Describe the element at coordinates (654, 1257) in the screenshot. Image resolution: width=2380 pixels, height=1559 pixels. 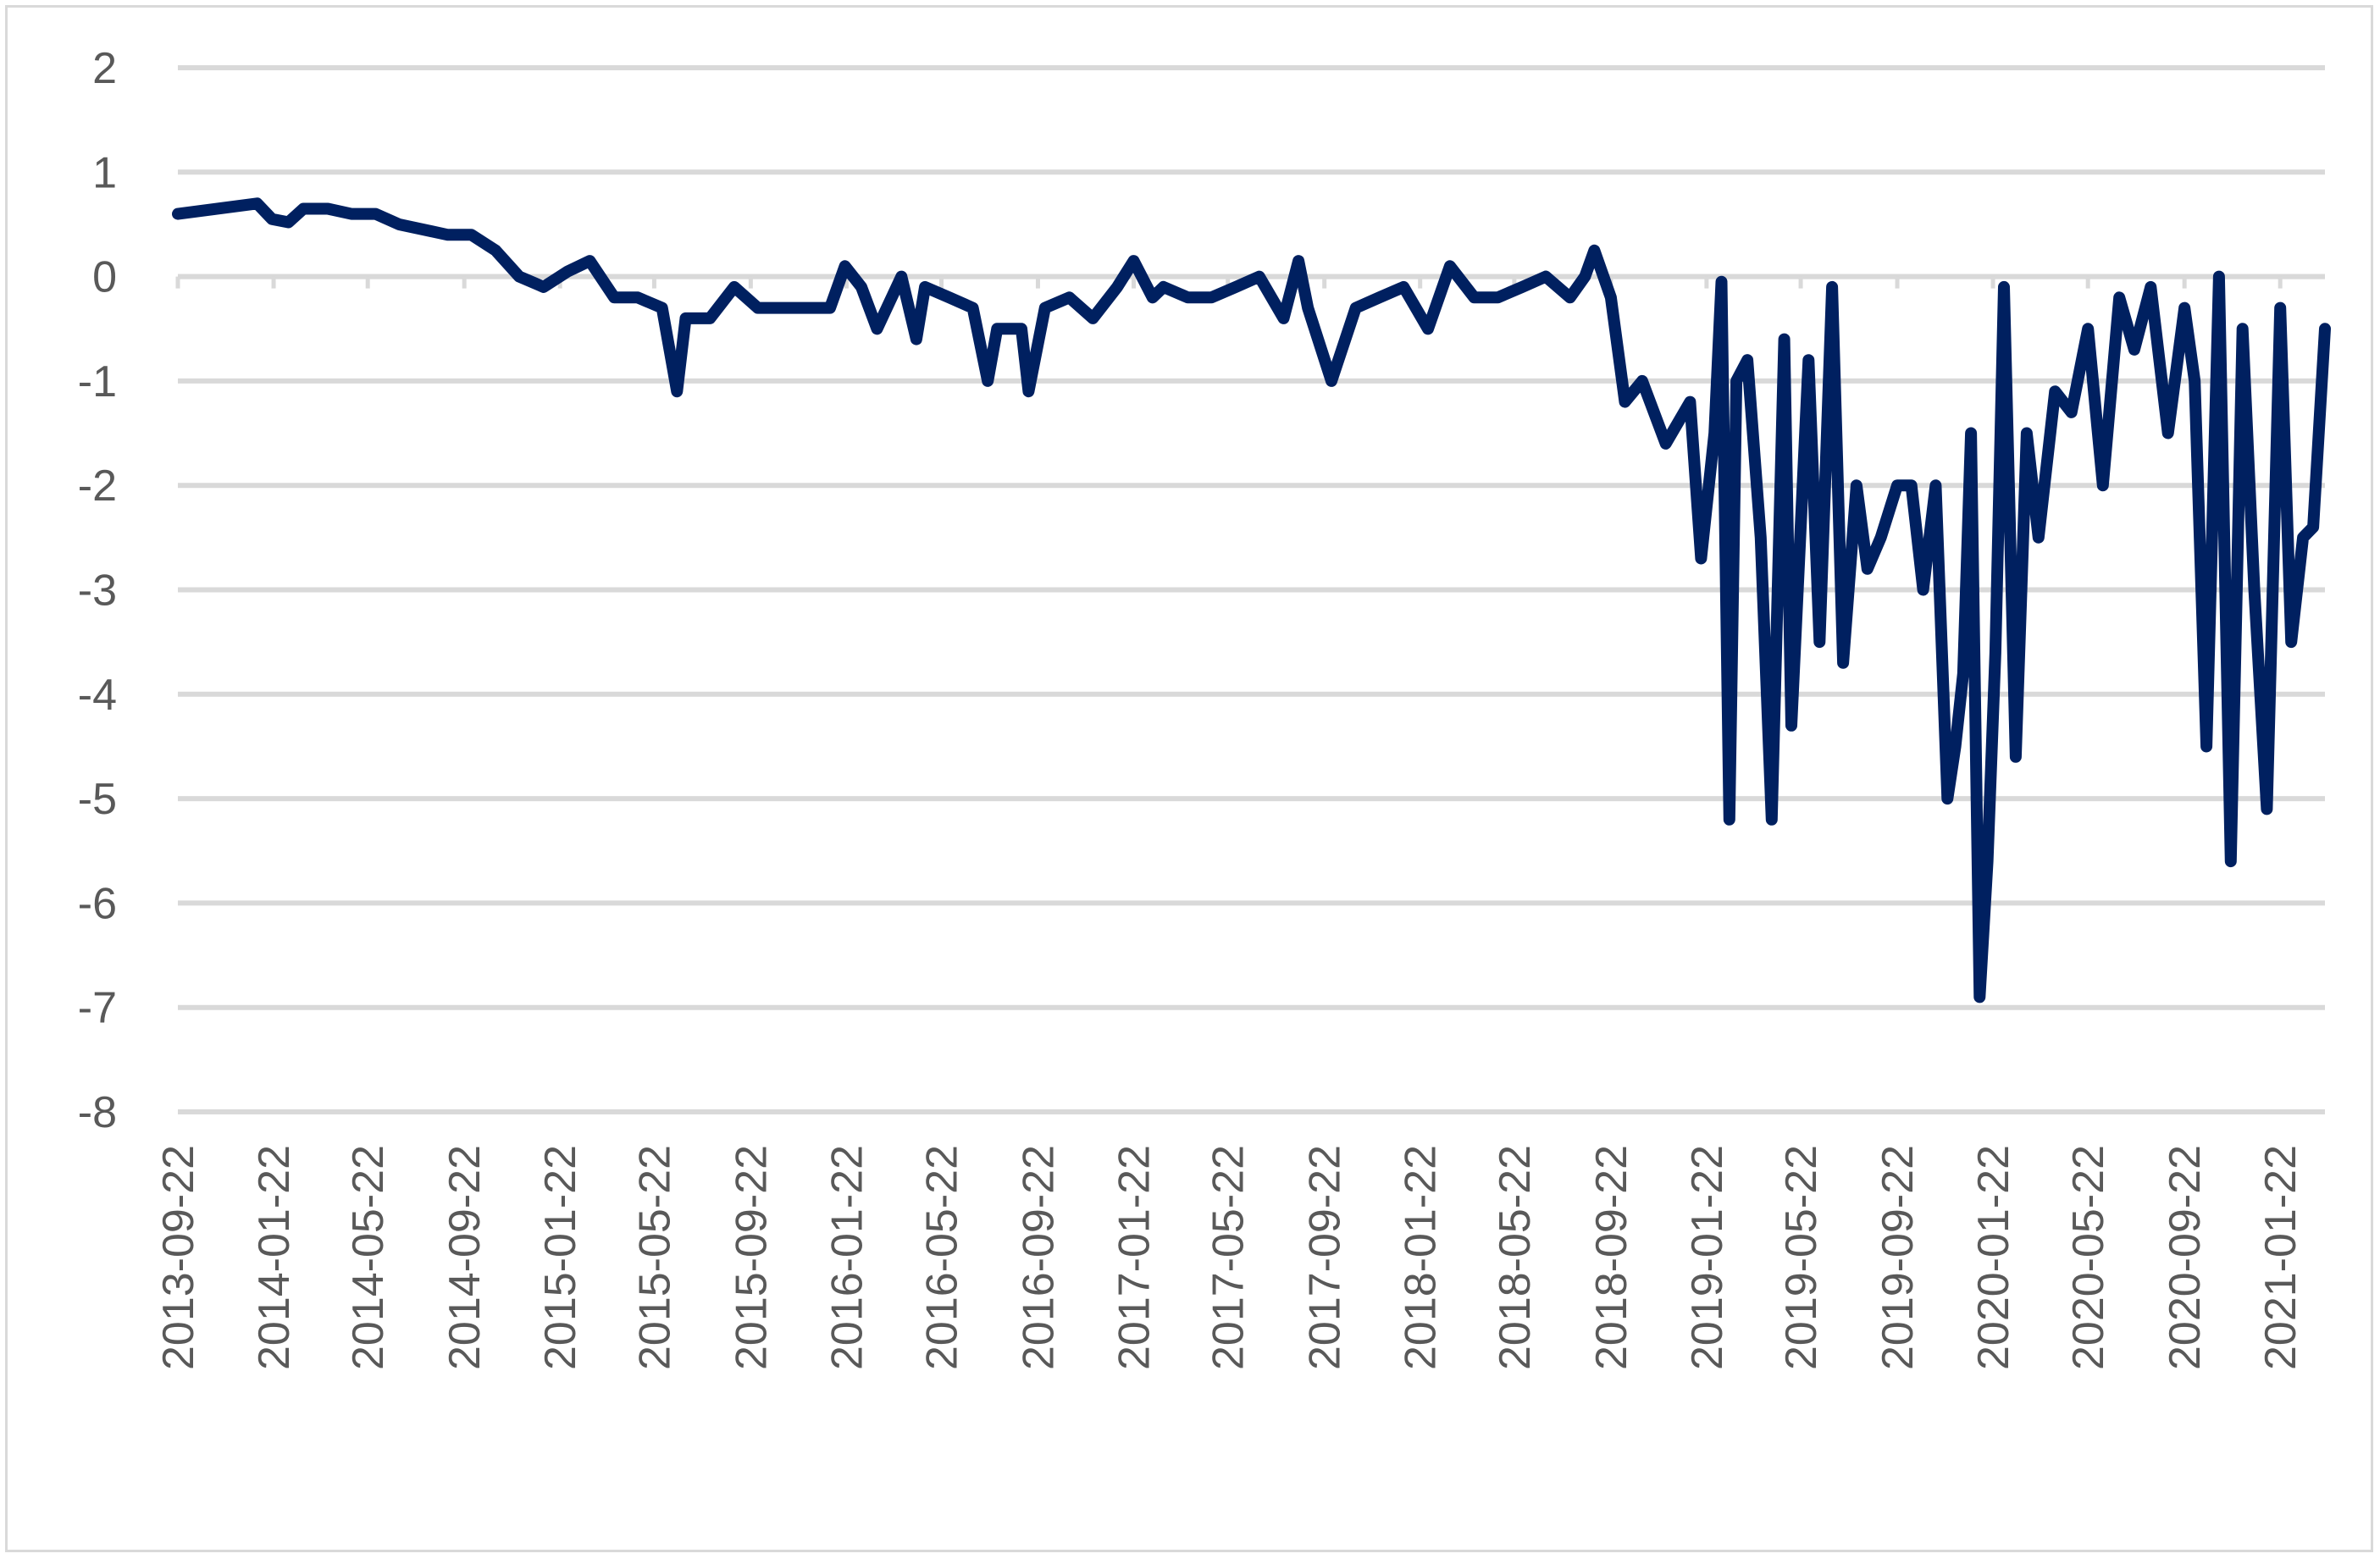
I see `x-tick-label: 2015-05-22` at that location.